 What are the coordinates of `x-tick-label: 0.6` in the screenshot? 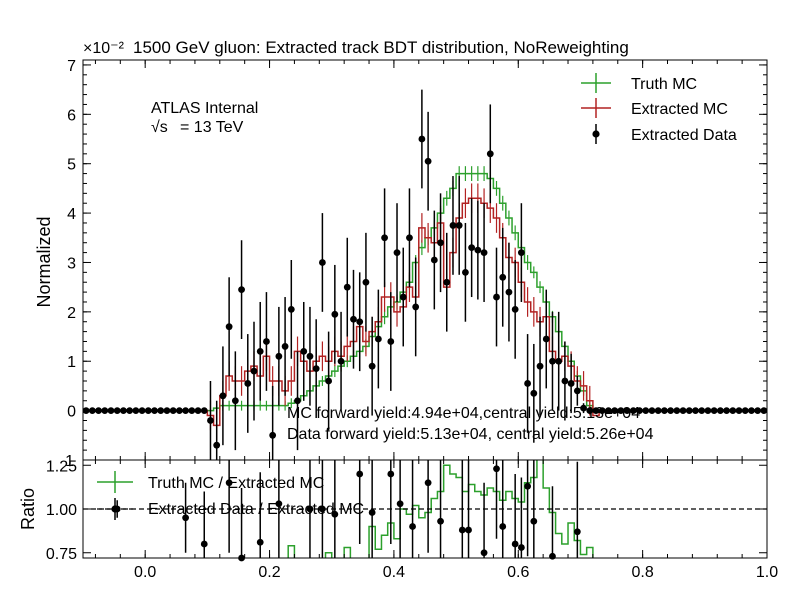 It's located at (518, 572).